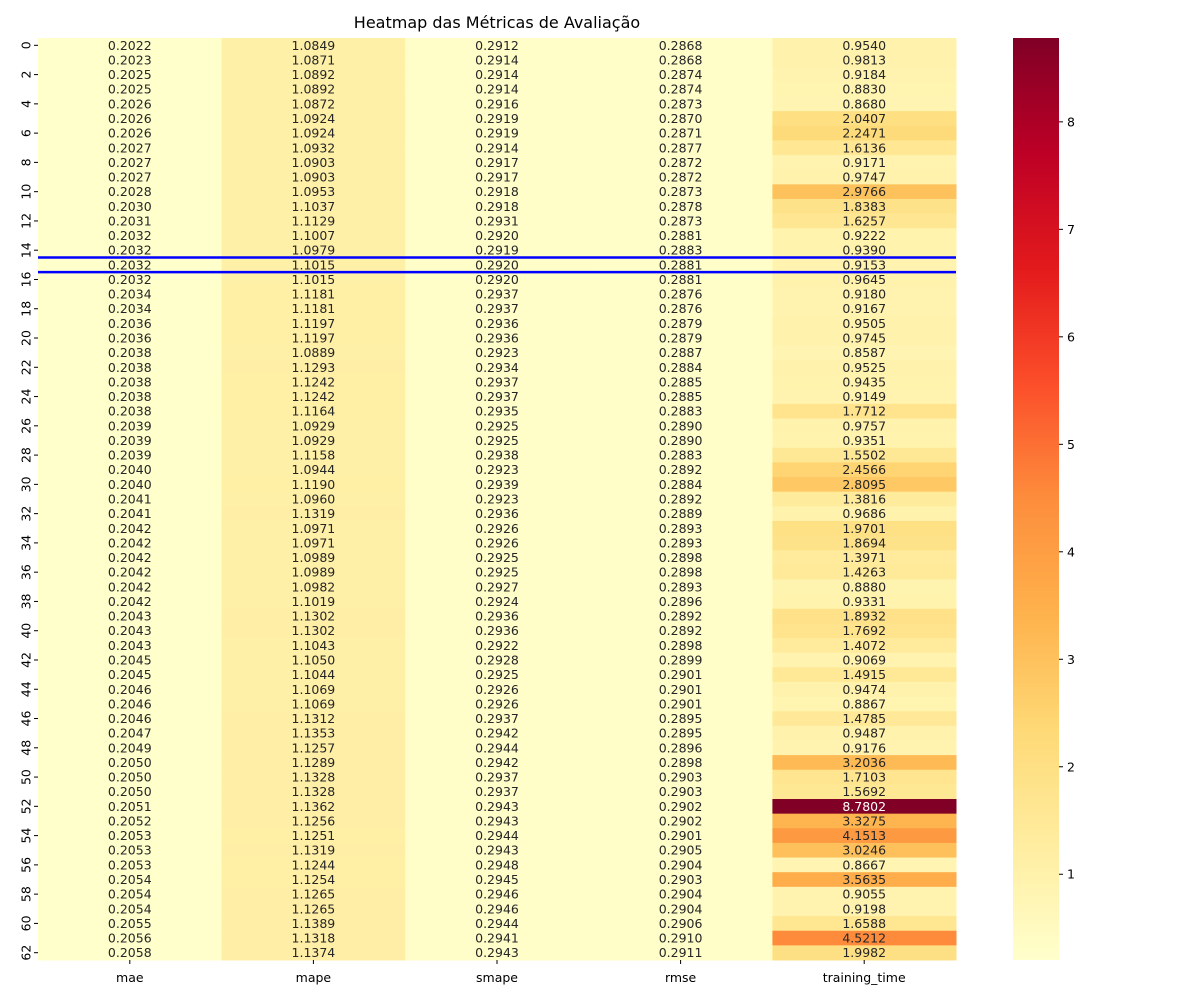 The width and height of the screenshot is (1200, 1000). I want to click on x-axis-ticks: mae mape smape rmse training_time, so click(511, 972).